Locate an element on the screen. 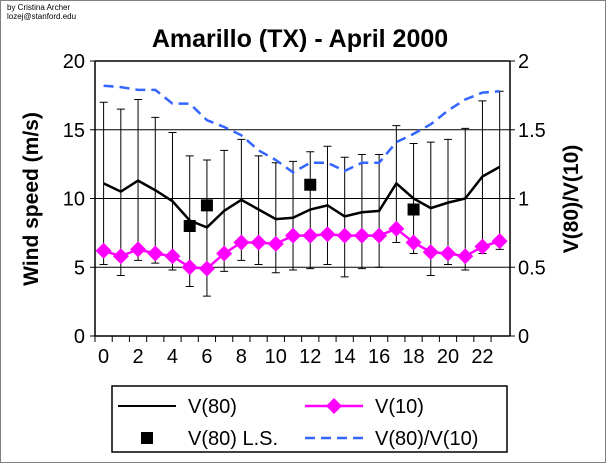 The height and width of the screenshot is (463, 606). y2-tick-label: 1 is located at coordinates (523, 200).